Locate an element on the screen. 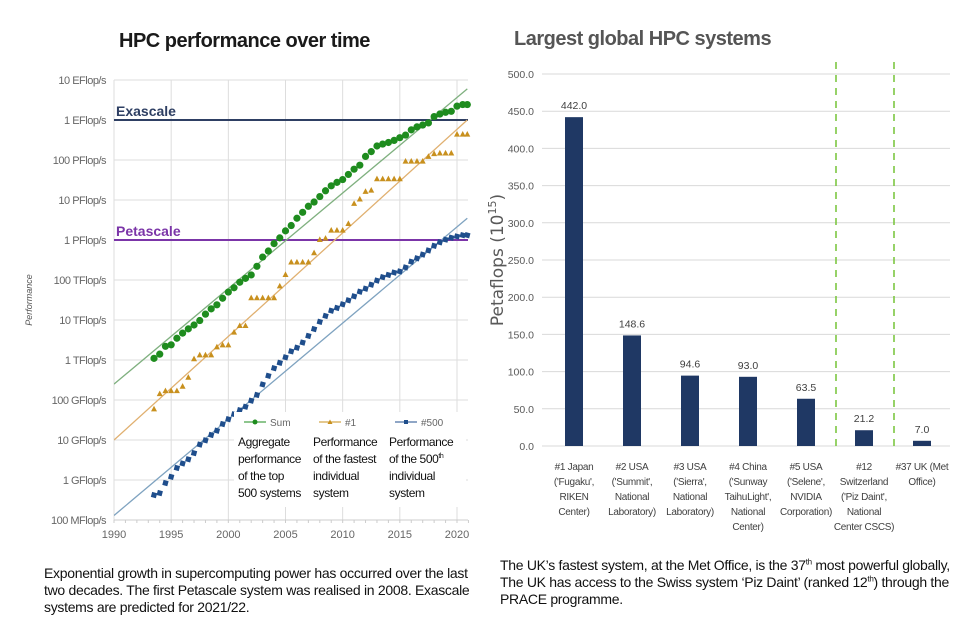 The width and height of the screenshot is (960, 640). legend-description-line: Performance is located at coordinates (345, 442).